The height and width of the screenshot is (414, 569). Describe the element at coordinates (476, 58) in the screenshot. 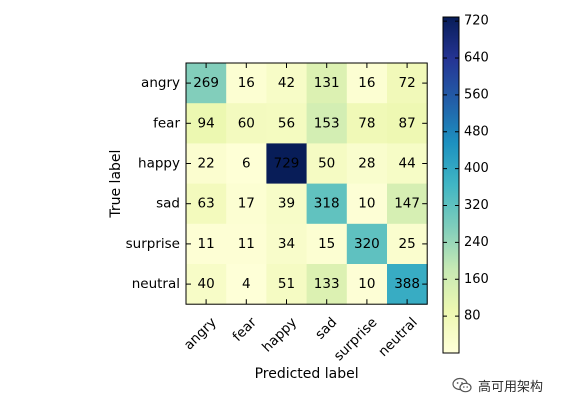

I see `colorbar-tick-label: 640` at that location.